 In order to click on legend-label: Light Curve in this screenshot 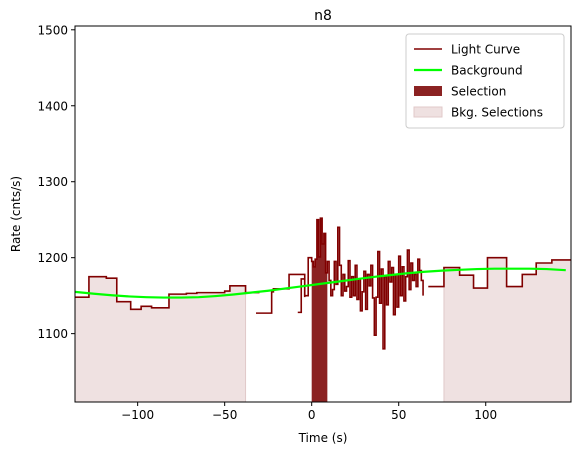, I will do `click(485, 50)`.